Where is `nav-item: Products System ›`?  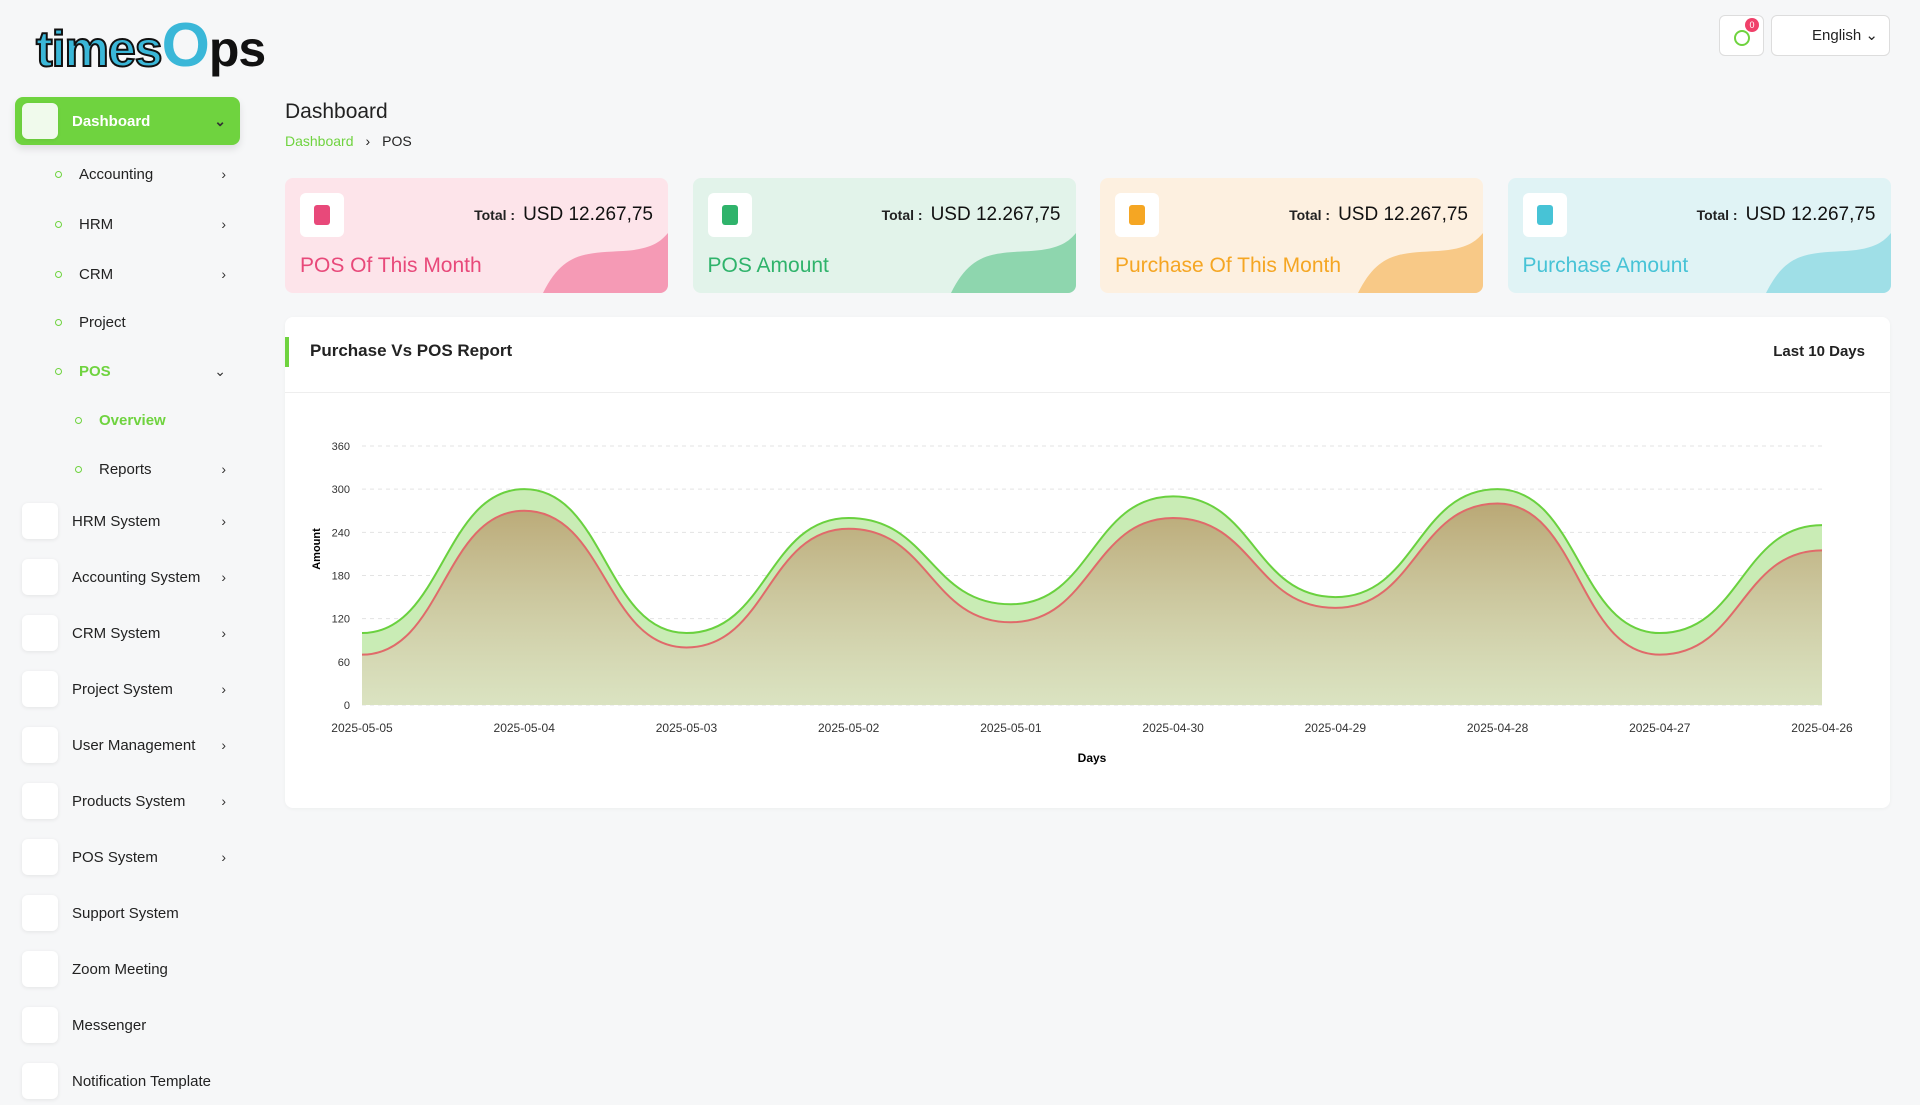
nav-item: Products System › is located at coordinates (127, 801).